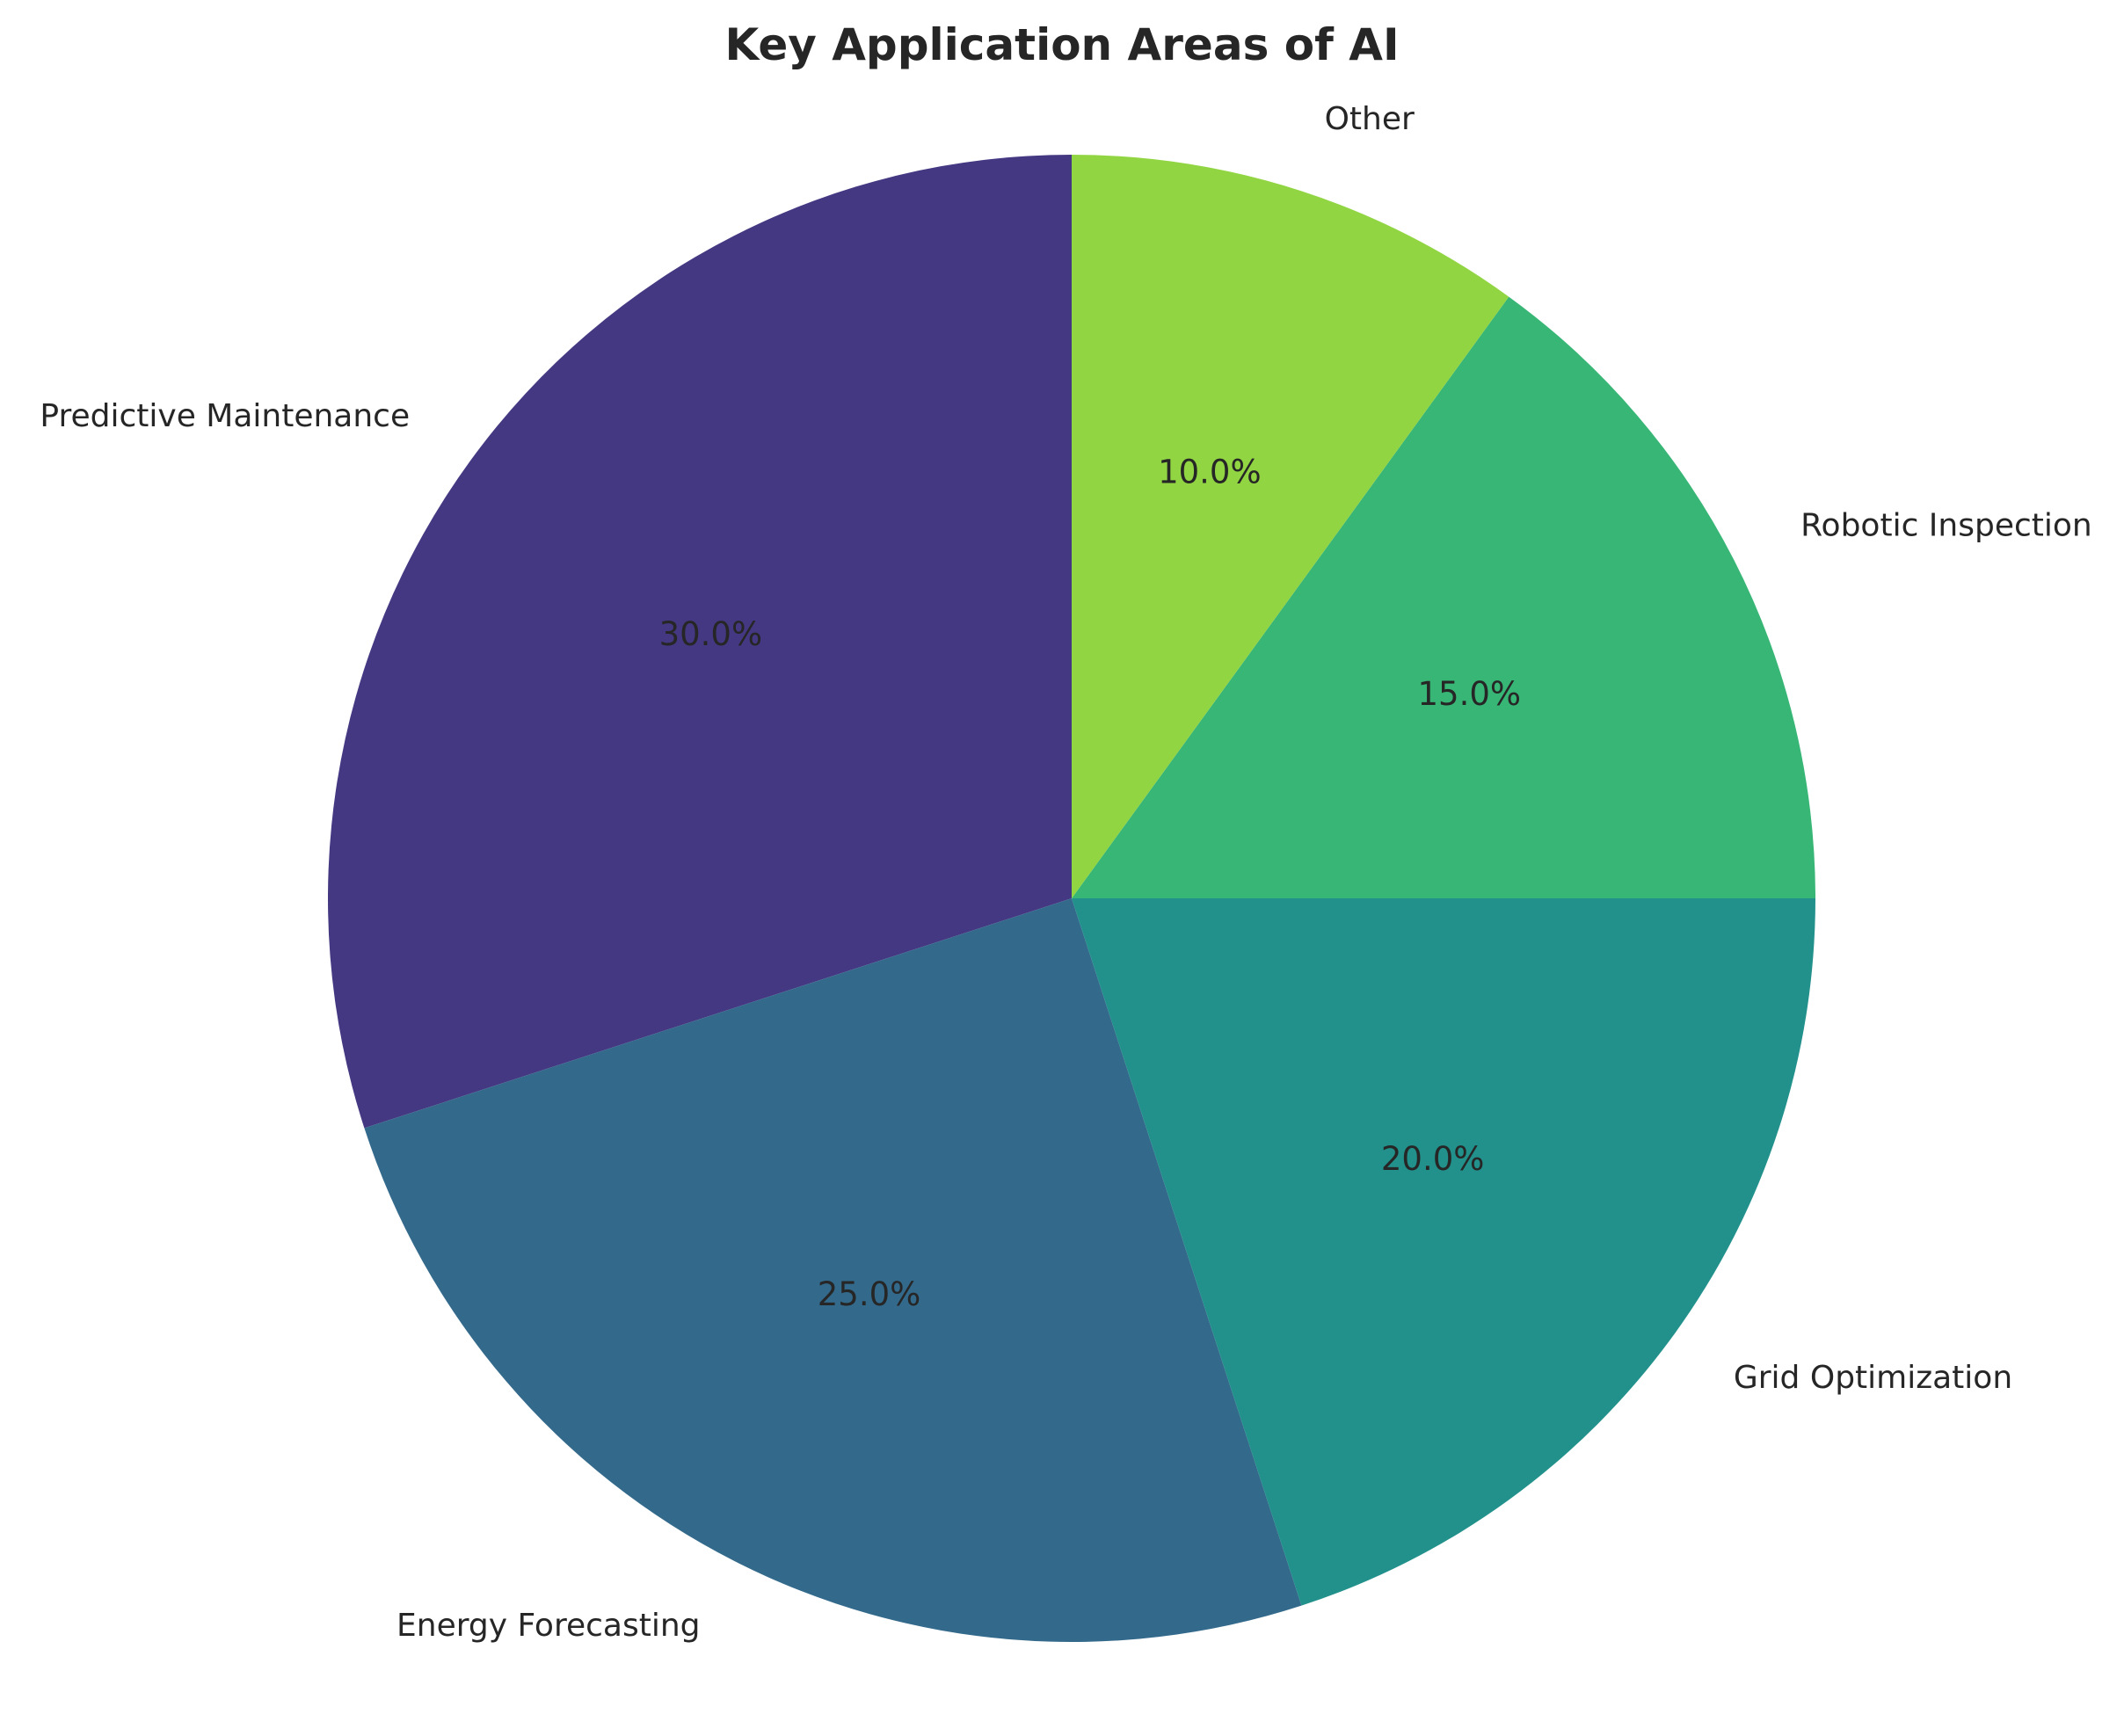  Describe the element at coordinates (711, 634) in the screenshot. I see `slice-percent-predictive-maintenance: 30.0%` at that location.